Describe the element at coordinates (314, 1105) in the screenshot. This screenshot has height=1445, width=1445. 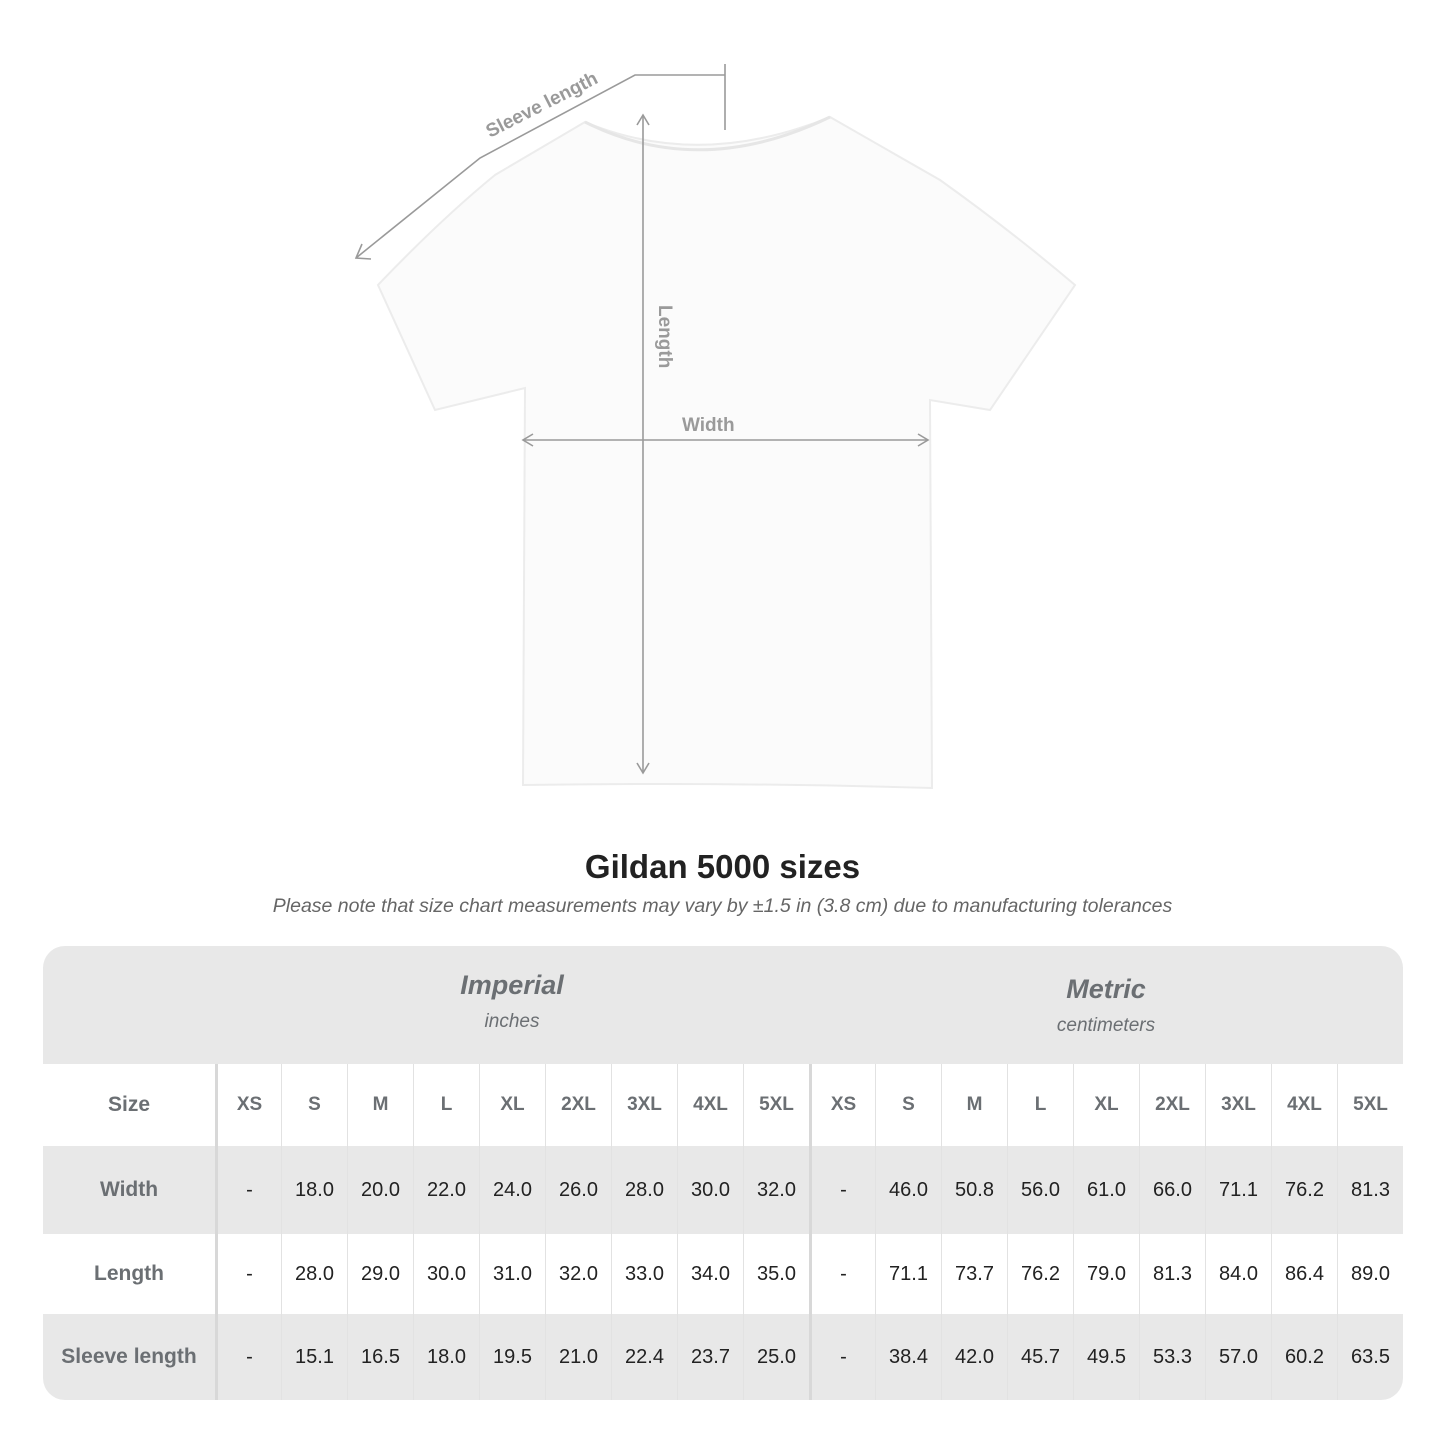
I see `imperial-size-s: S` at that location.